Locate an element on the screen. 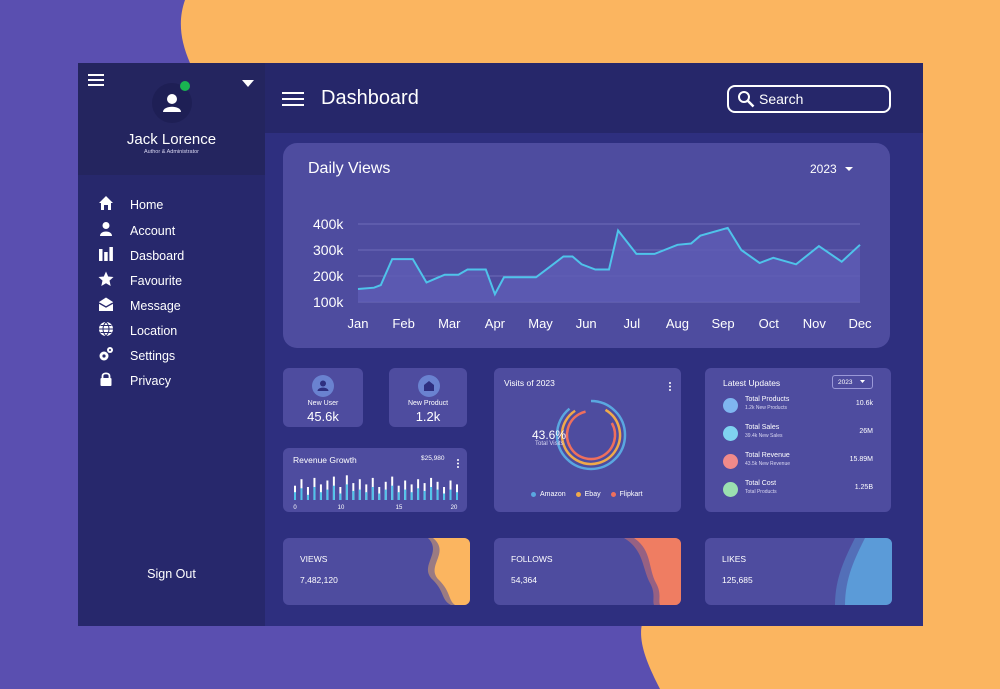 The image size is (1000, 689). stat-card-label: LIKES is located at coordinates (734, 559).